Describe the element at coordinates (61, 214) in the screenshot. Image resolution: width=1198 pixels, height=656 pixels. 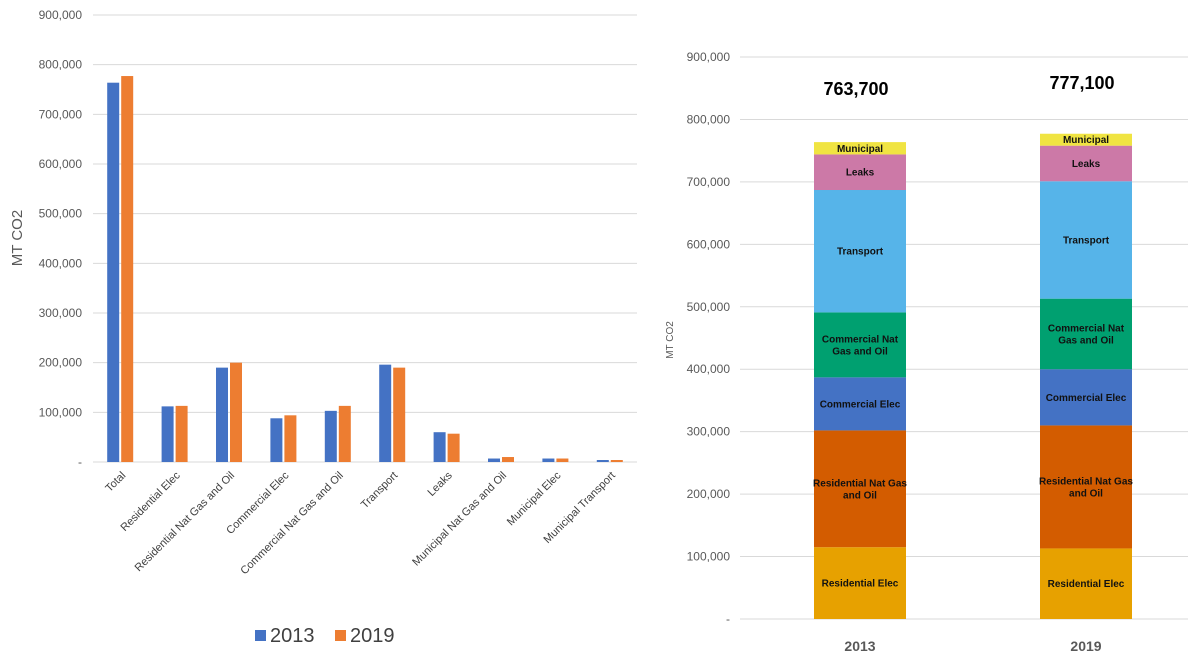
I see `left-y-tick-label: 500,000` at that location.